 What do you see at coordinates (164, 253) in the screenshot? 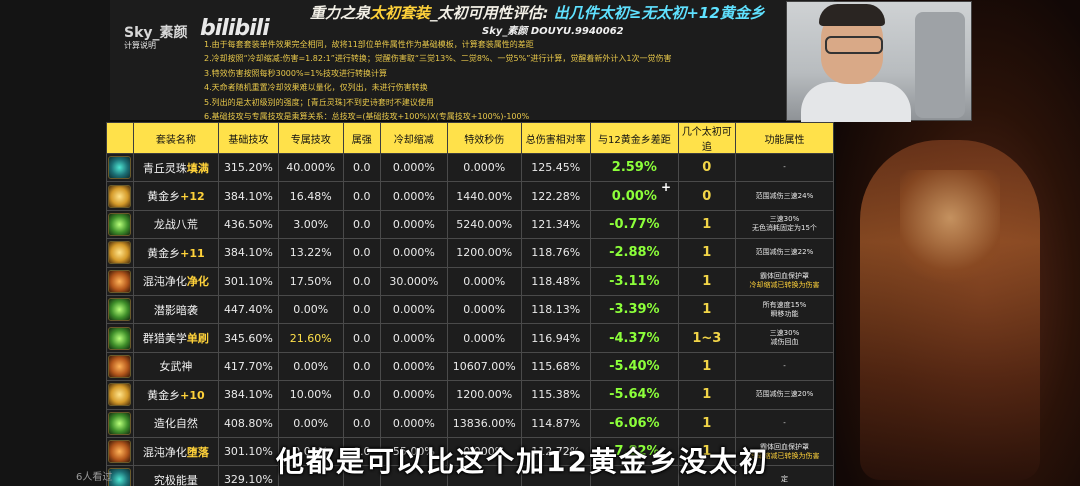
I see `set-name-text: 黄金乡` at bounding box center [164, 253].